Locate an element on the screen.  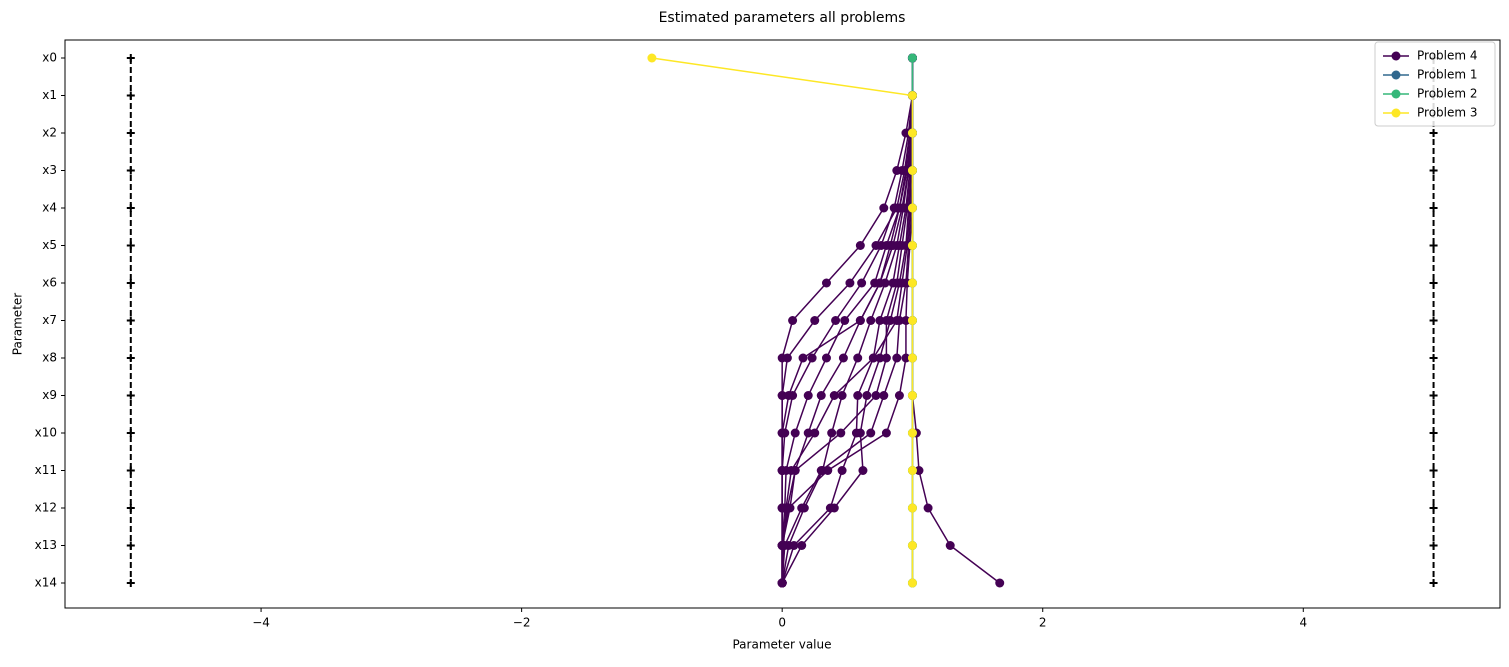
legend: Problem 4 Problem 1 Problem 2 Problem 3 is located at coordinates (1435, 84).